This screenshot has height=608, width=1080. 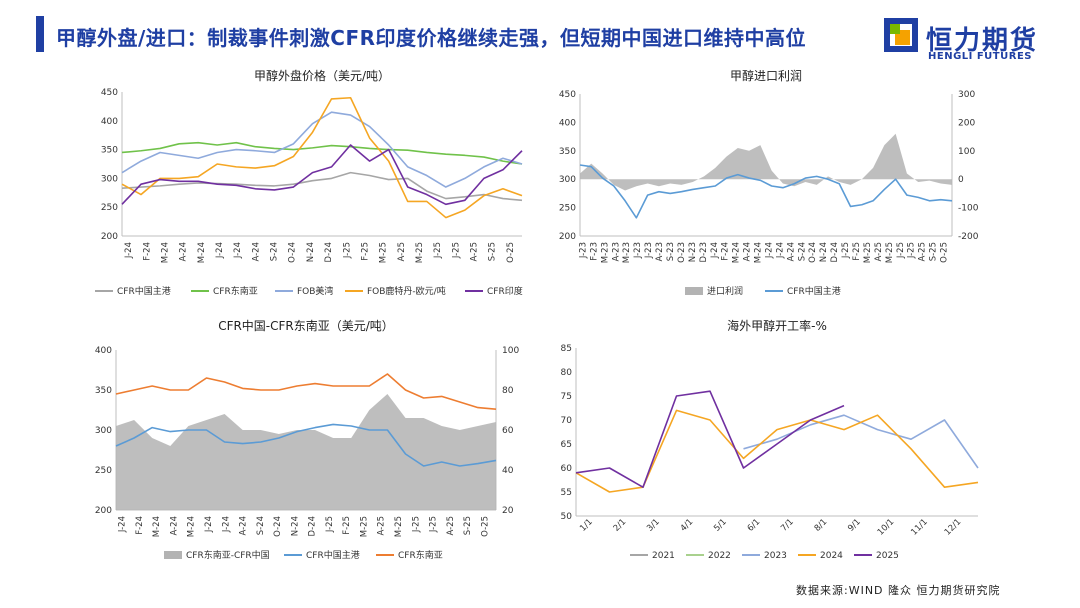 What do you see at coordinates (431, 38) in the screenshot?
I see `page-title: 甲醇外盘/进口：制裁事件刺激CFR印度价格继续走强，但短期中国进口维持中高位` at bounding box center [431, 38].